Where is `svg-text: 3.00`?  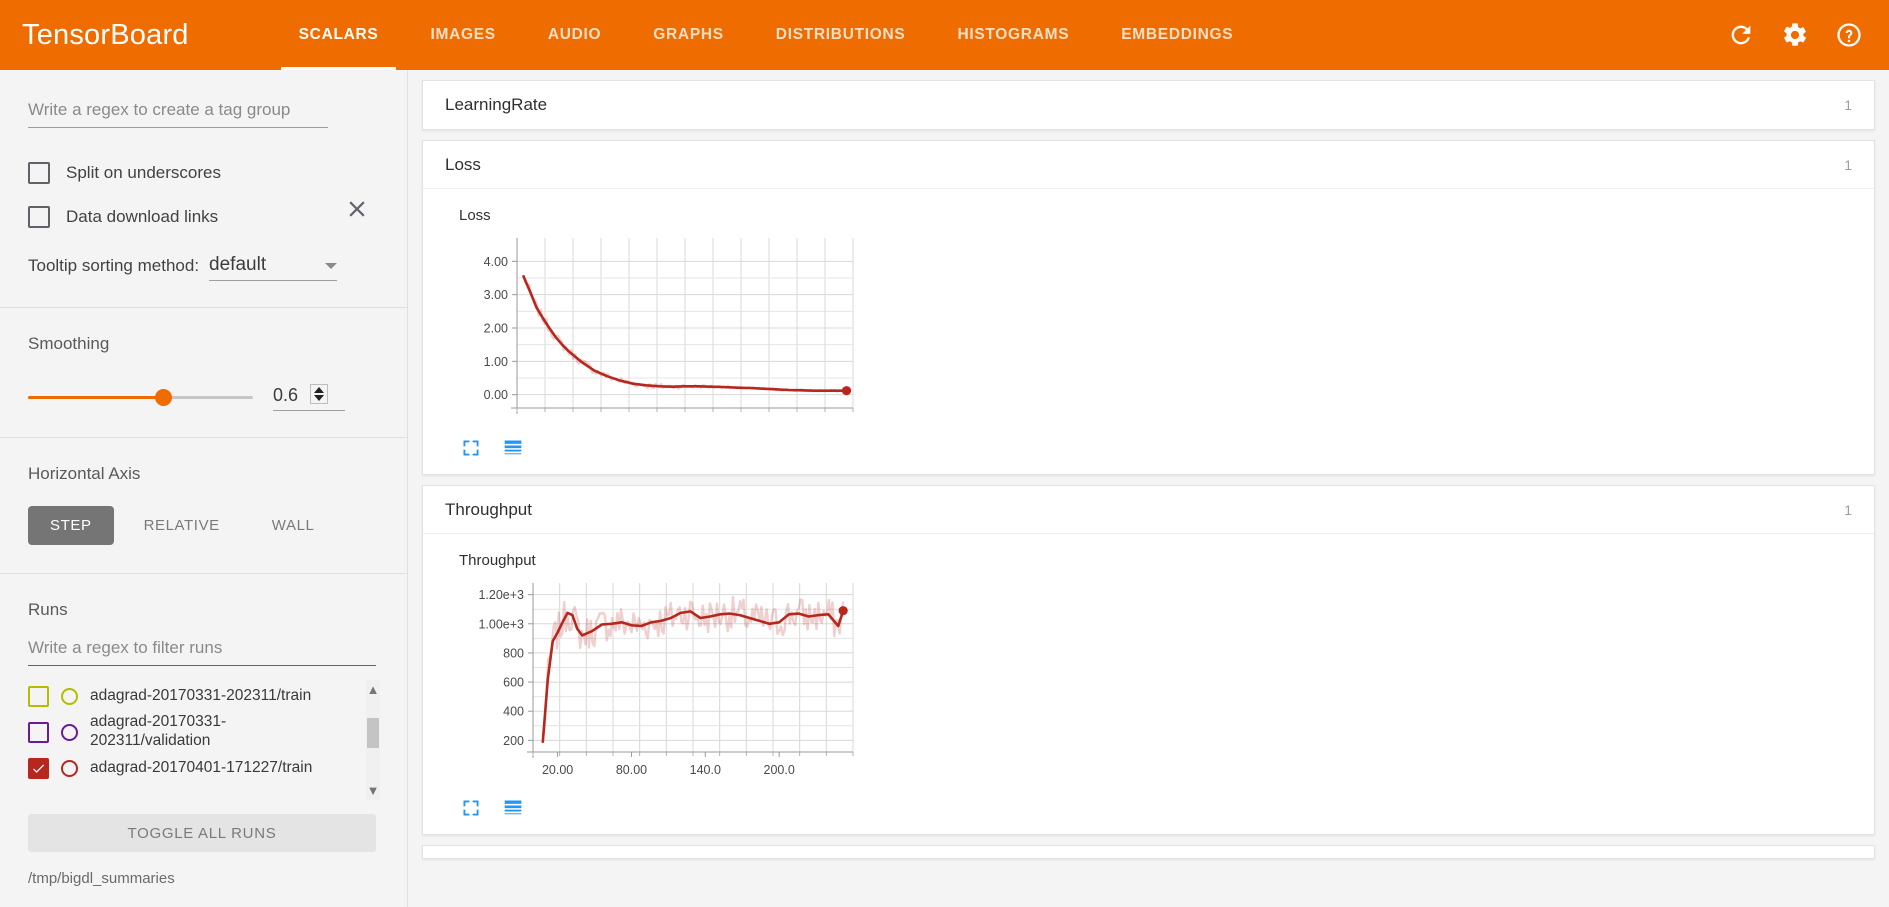 svg-text: 3.00 is located at coordinates (496, 295).